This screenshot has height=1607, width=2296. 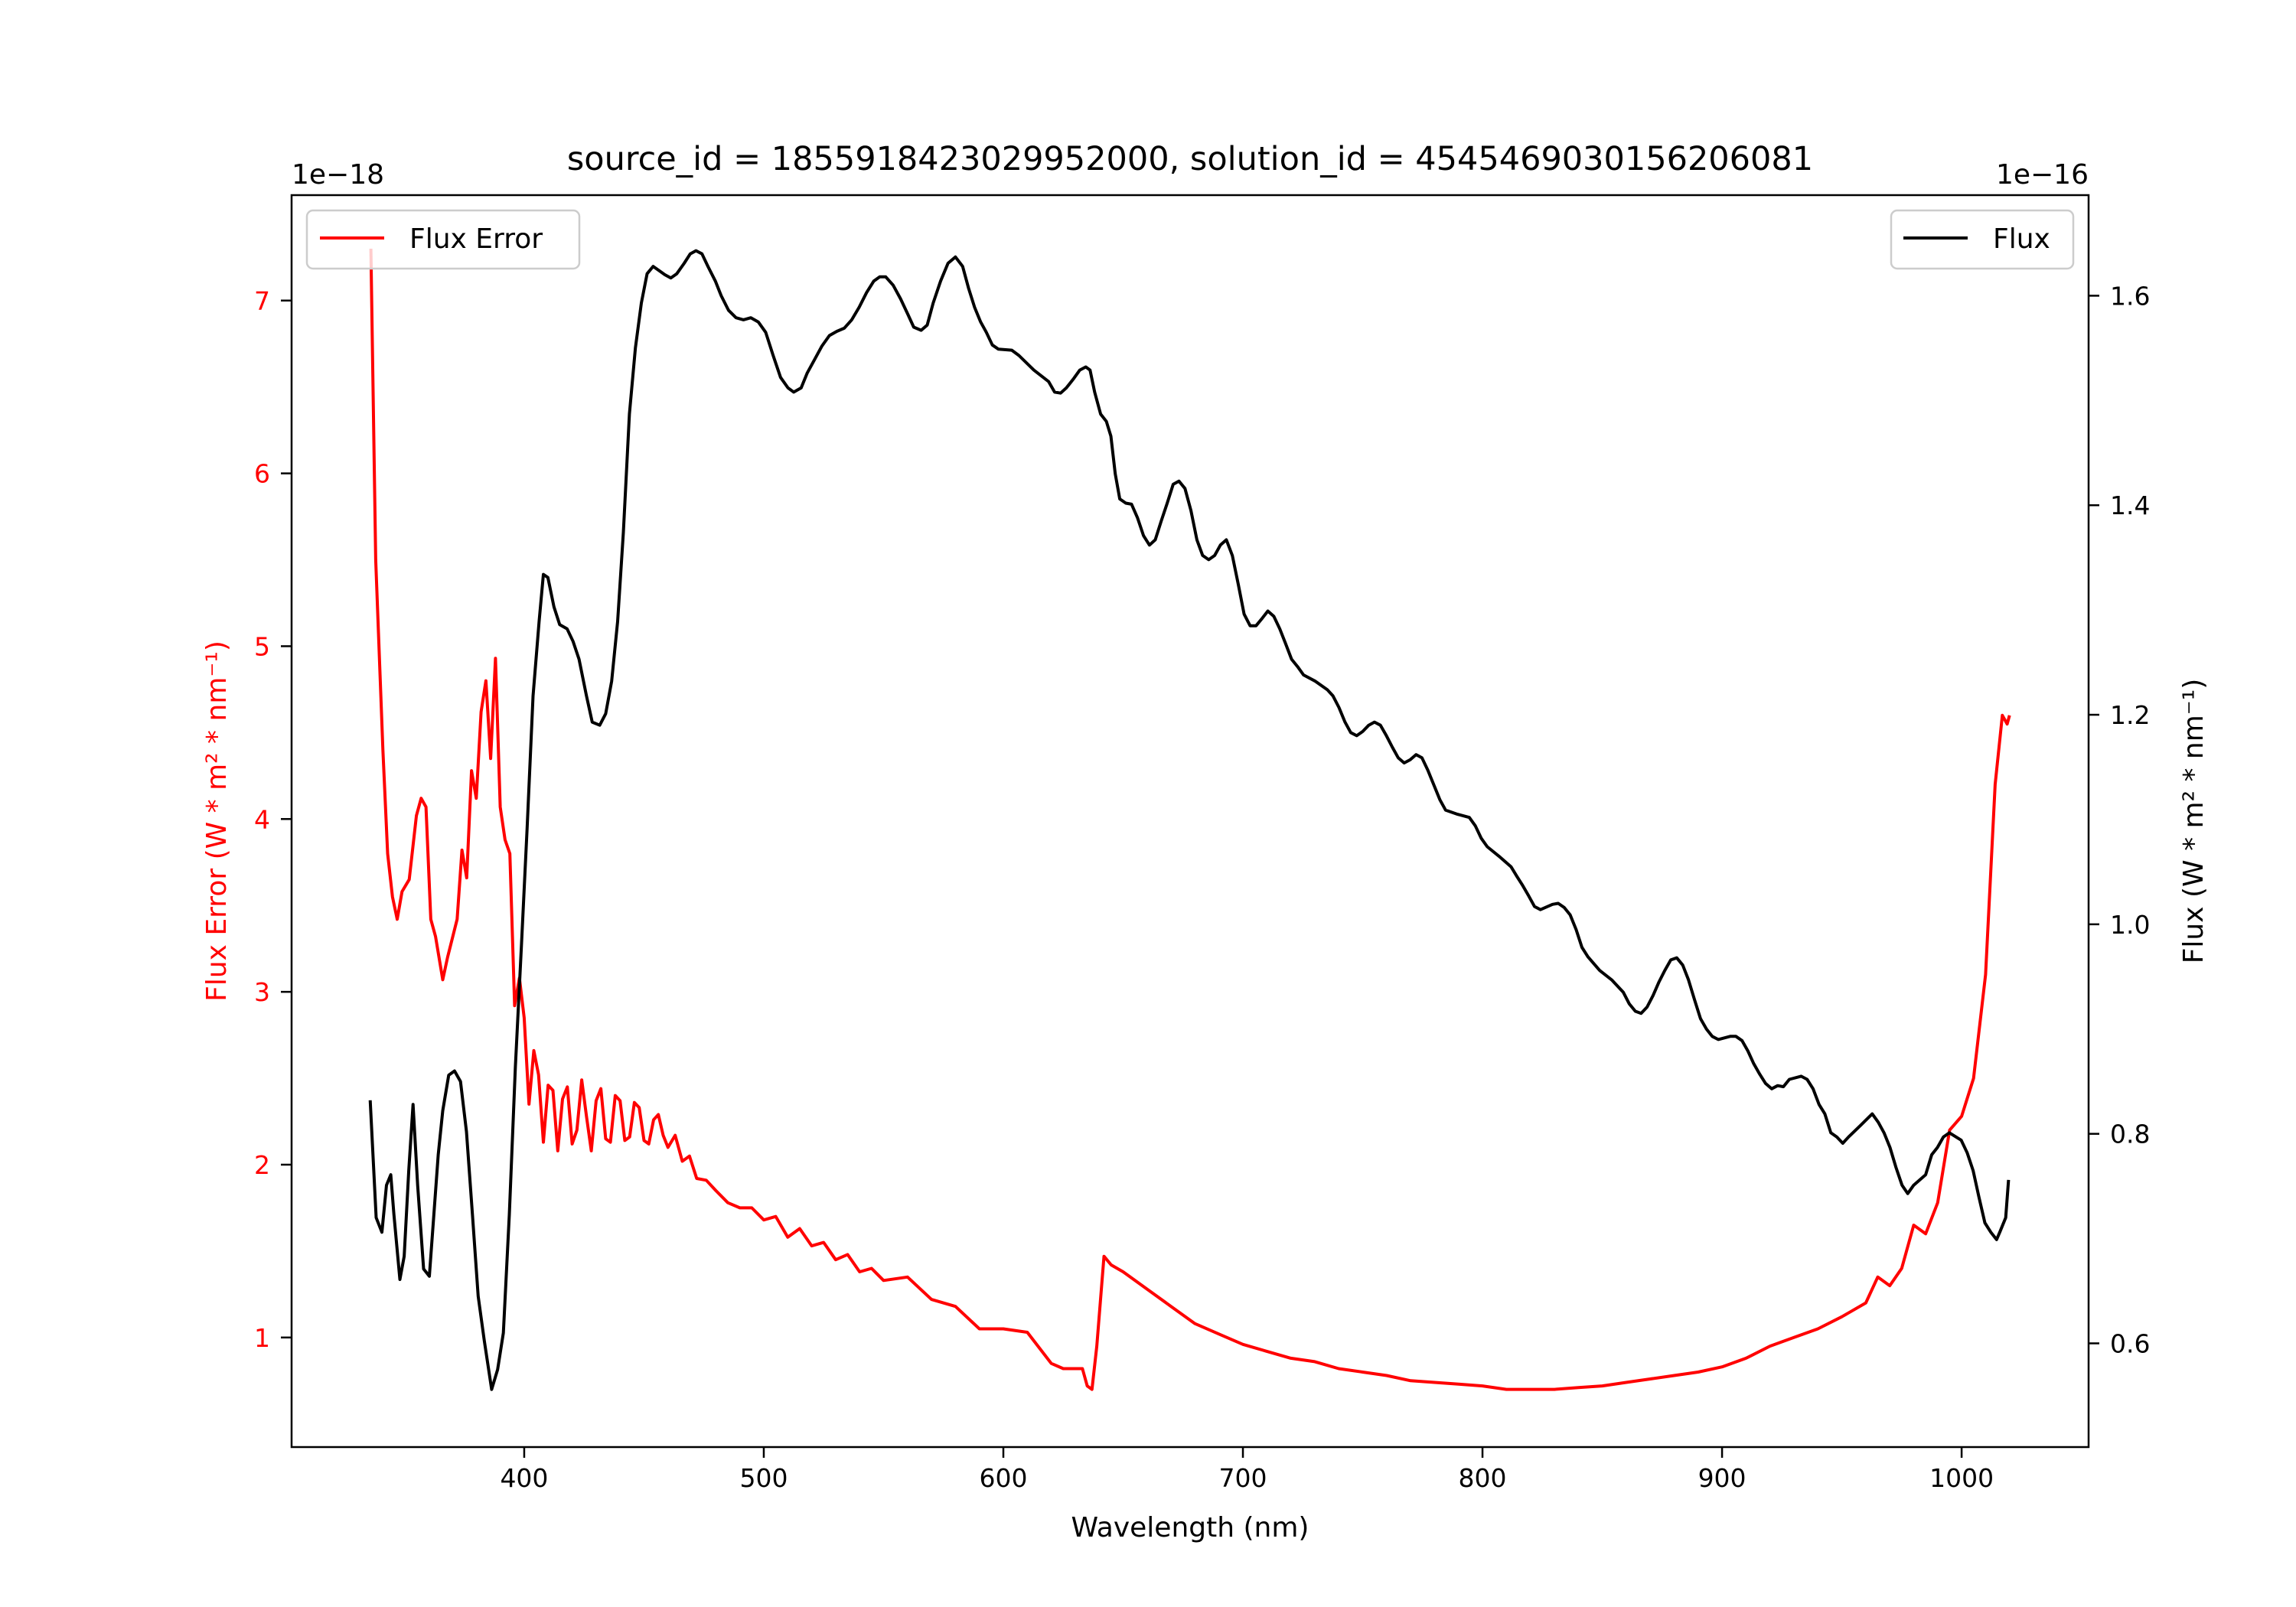 I want to click on left-y-axis-label: Flux Error (W * m² * nm⁻¹), so click(x=217, y=822).